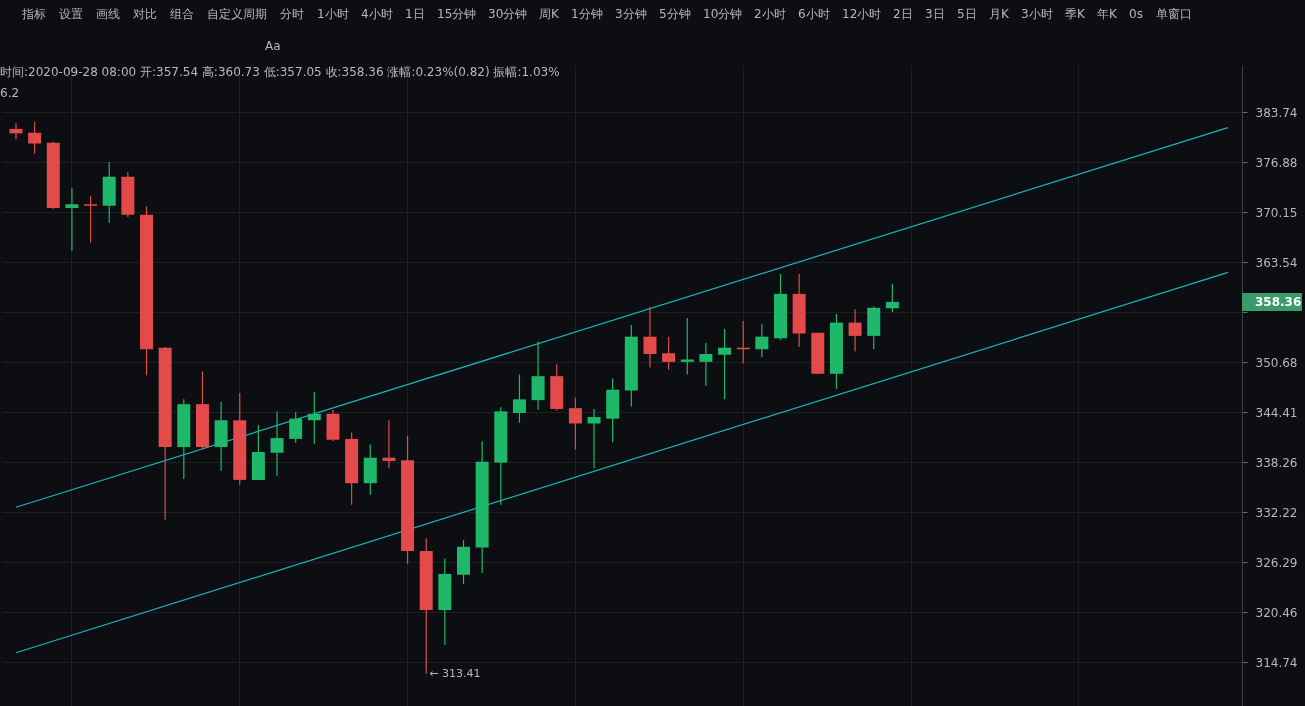 The image size is (1305, 706). What do you see at coordinates (1276, 212) in the screenshot?
I see `y-tick-label: 370.15` at bounding box center [1276, 212].